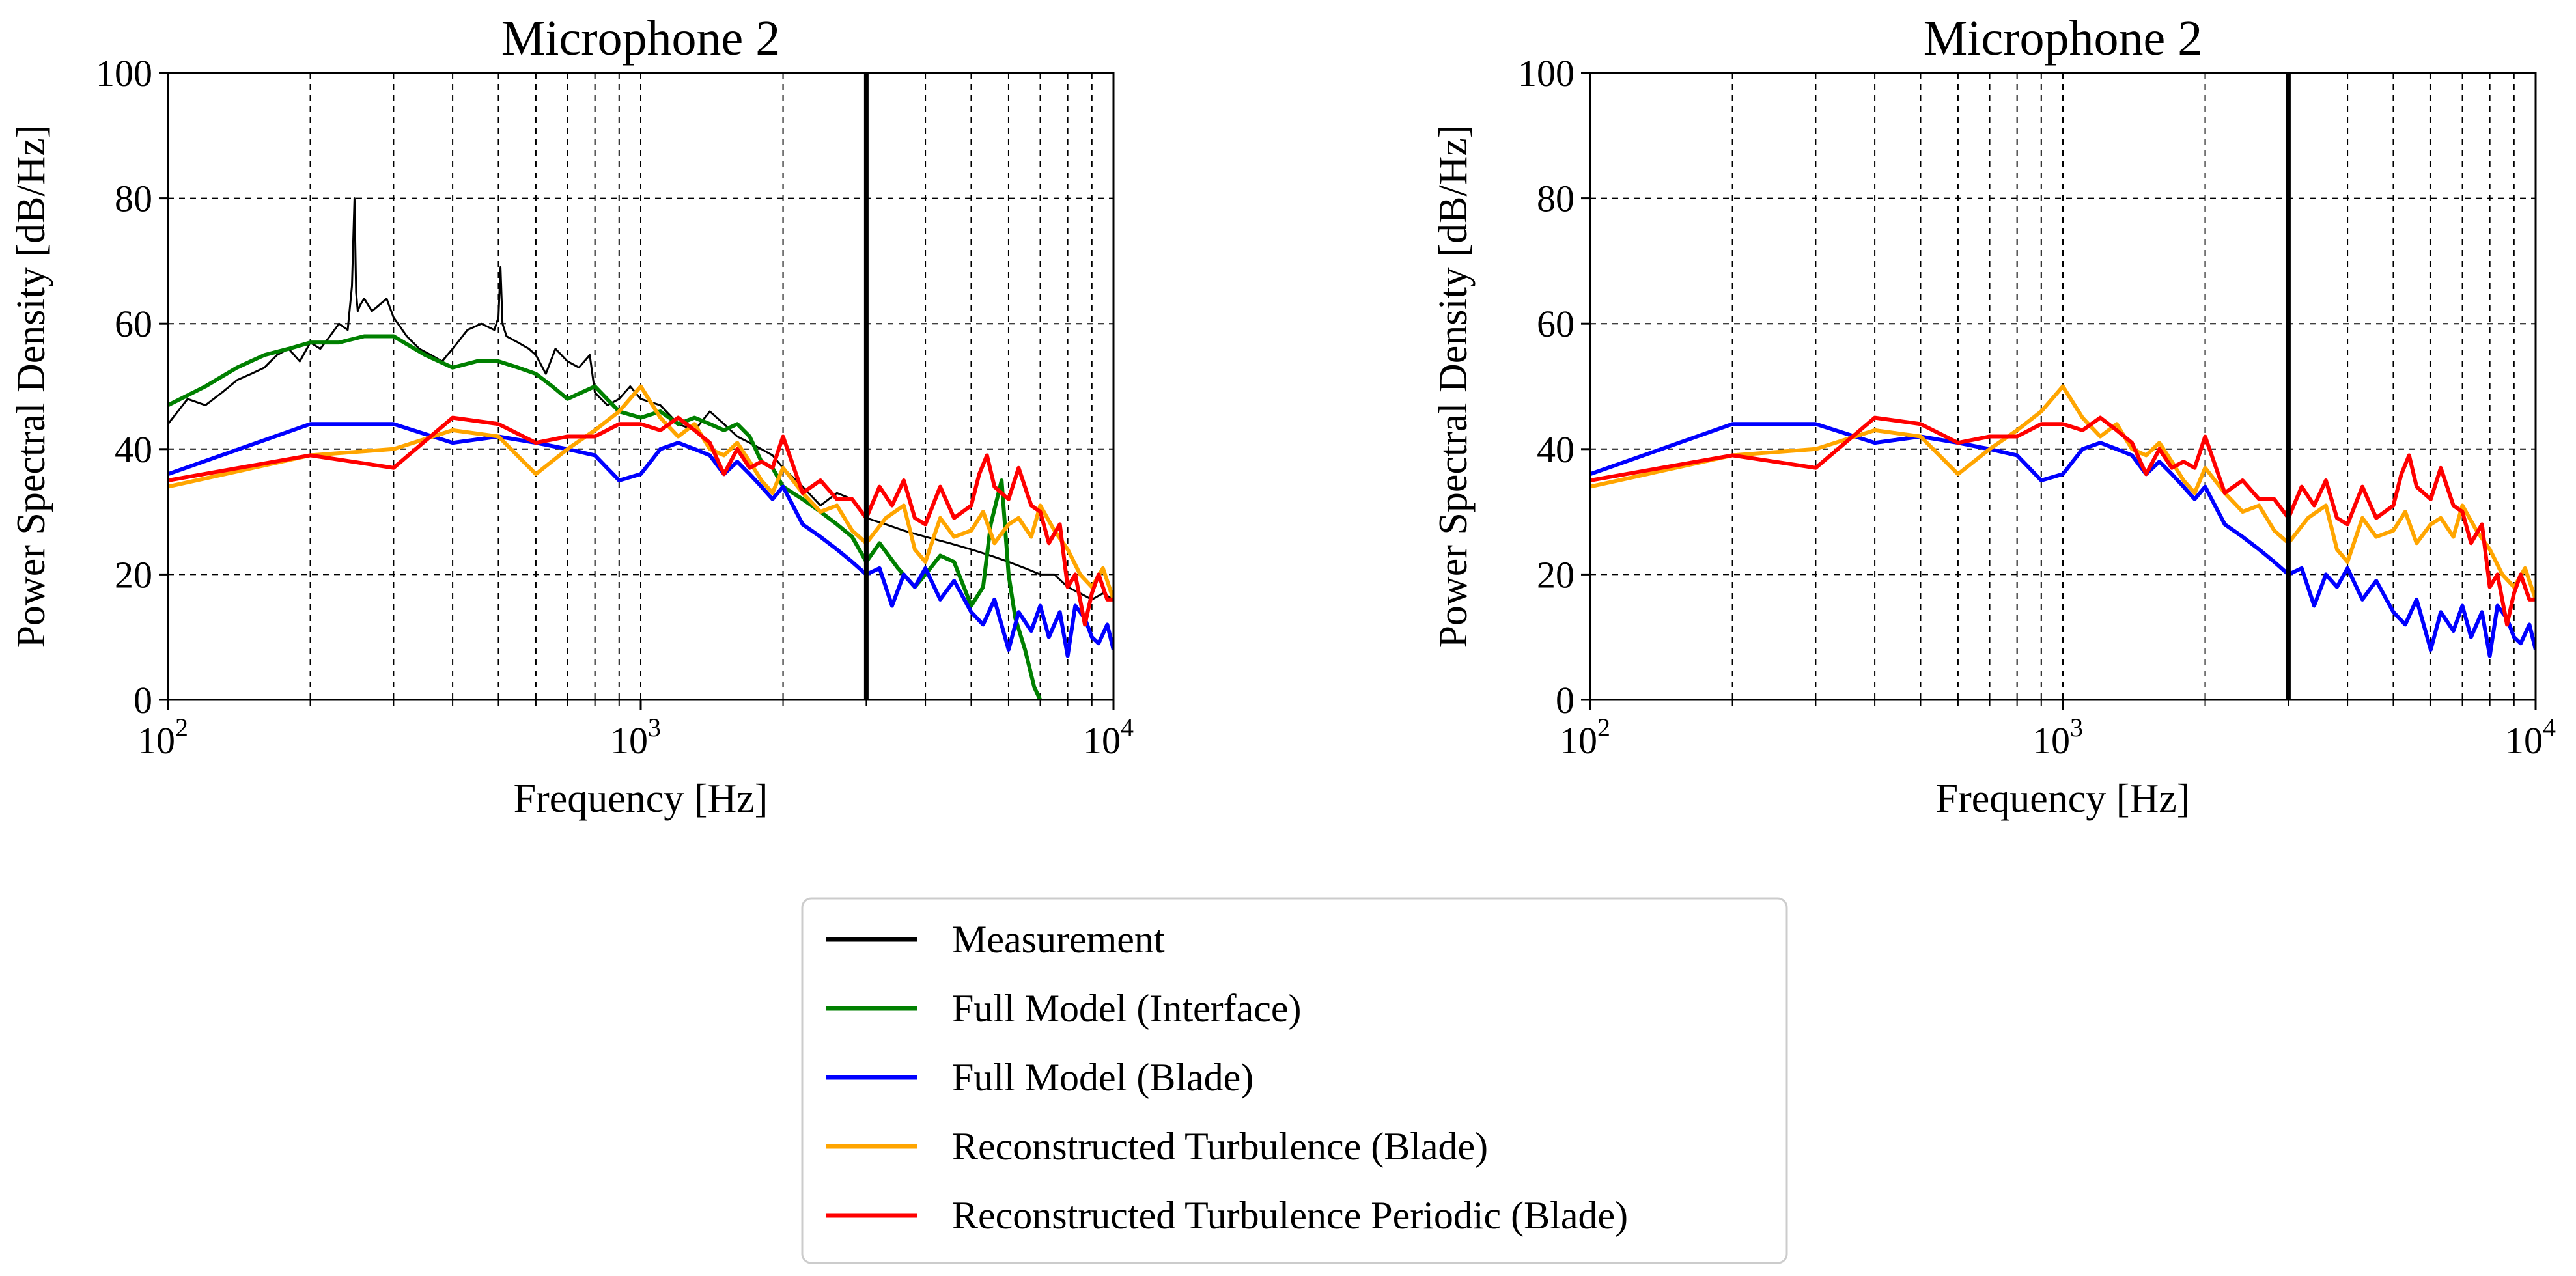 This screenshot has height=1276, width=2576. What do you see at coordinates (1059, 939) in the screenshot?
I see `legend-label: Measurement` at bounding box center [1059, 939].